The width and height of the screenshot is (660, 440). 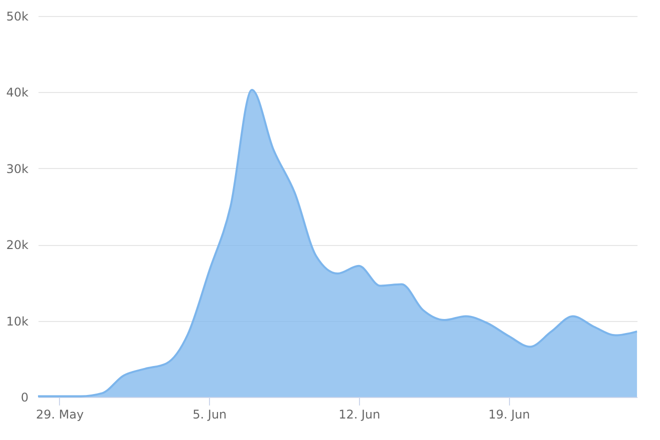 I want to click on x-tick-label: 19. Jun, so click(x=509, y=415).